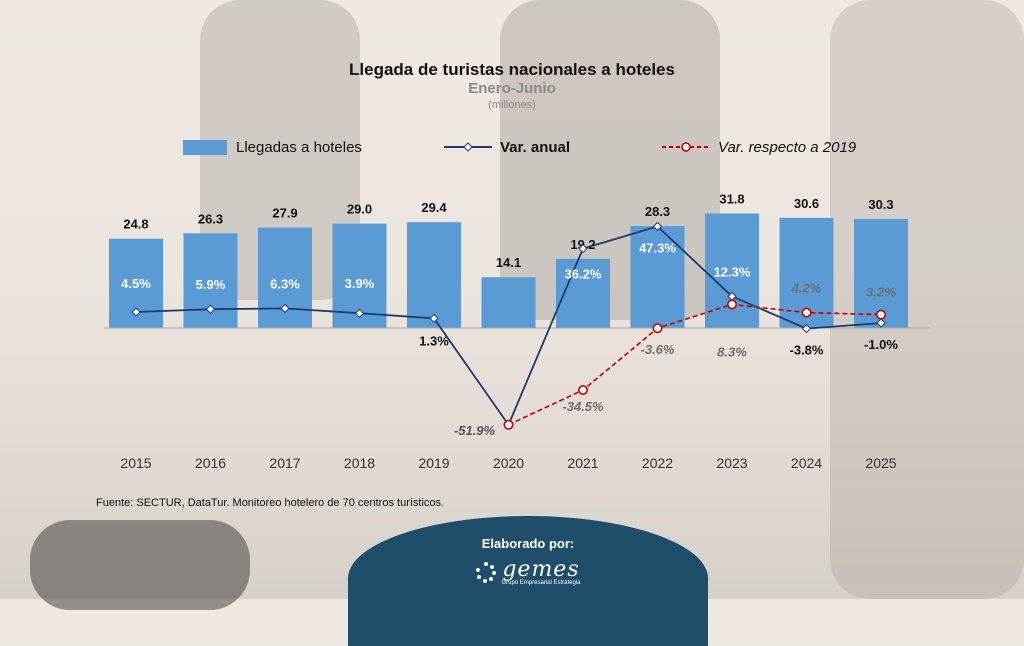 Image resolution: width=1024 pixels, height=646 pixels. I want to click on chart-units: (millones), so click(512, 105).